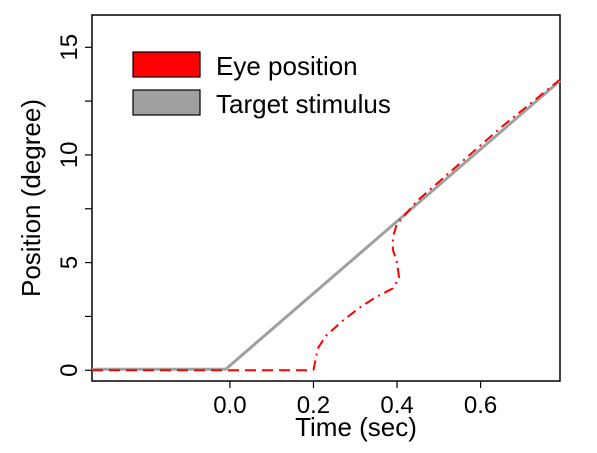 The height and width of the screenshot is (453, 597). I want to click on legend-label-eye-position: Eye position, so click(287, 66).